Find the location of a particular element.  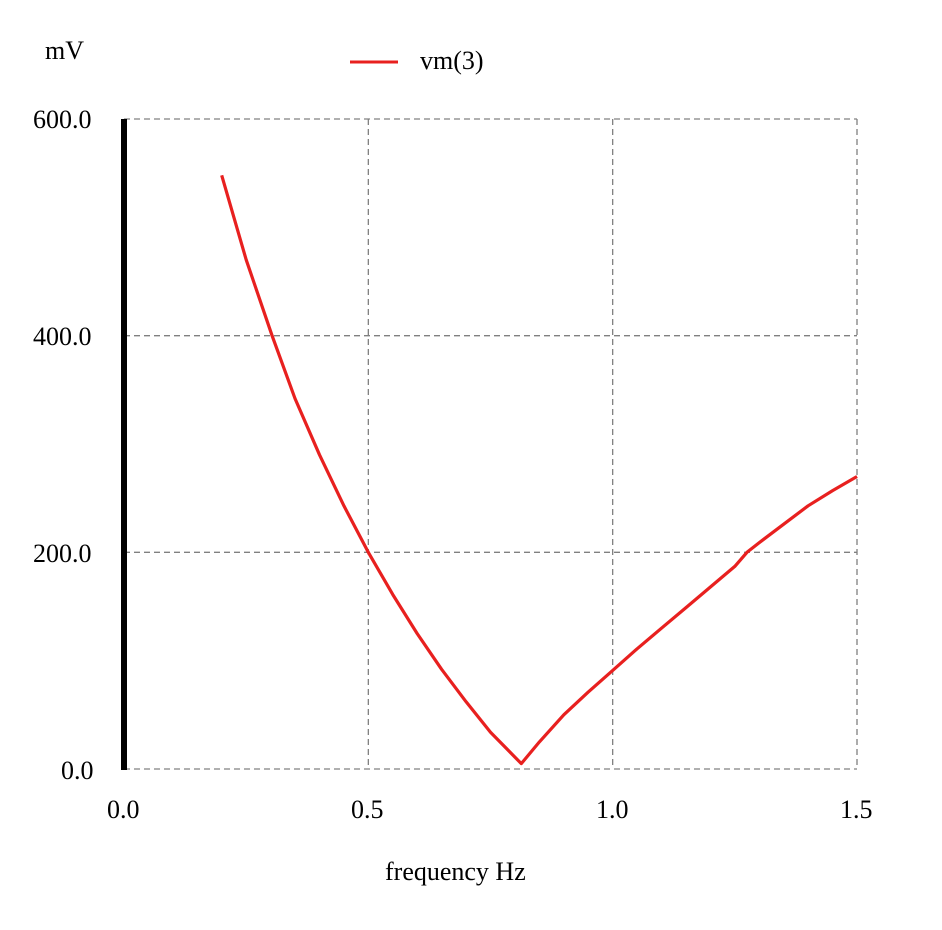

x-tick-0.5: 0.5 is located at coordinates (367, 809).